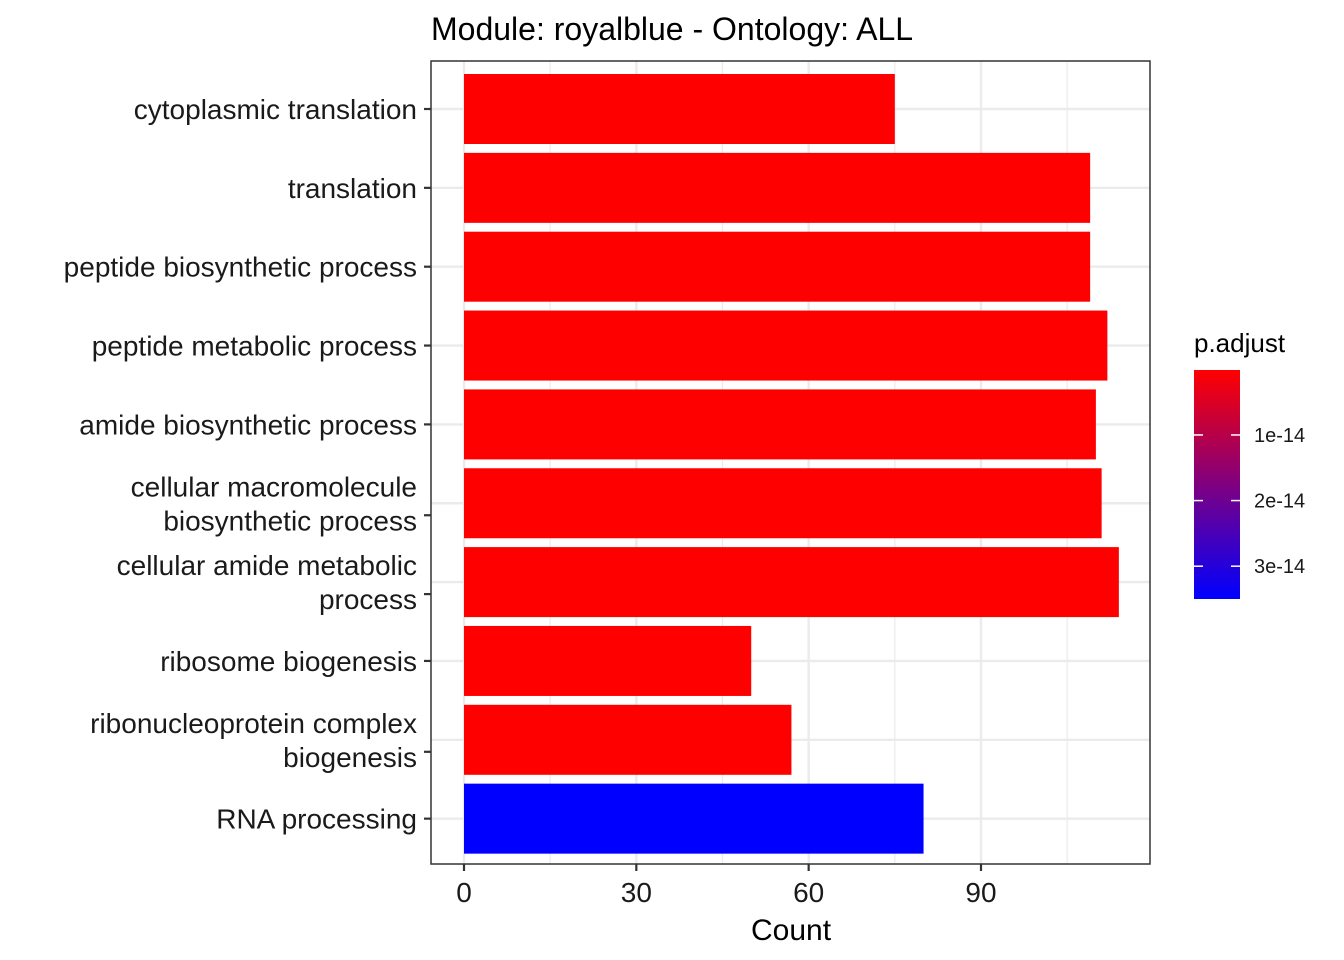 Image resolution: width=1344 pixels, height=960 pixels. I want to click on y-tick-label: cellular amide metabolic process, so click(267, 582).